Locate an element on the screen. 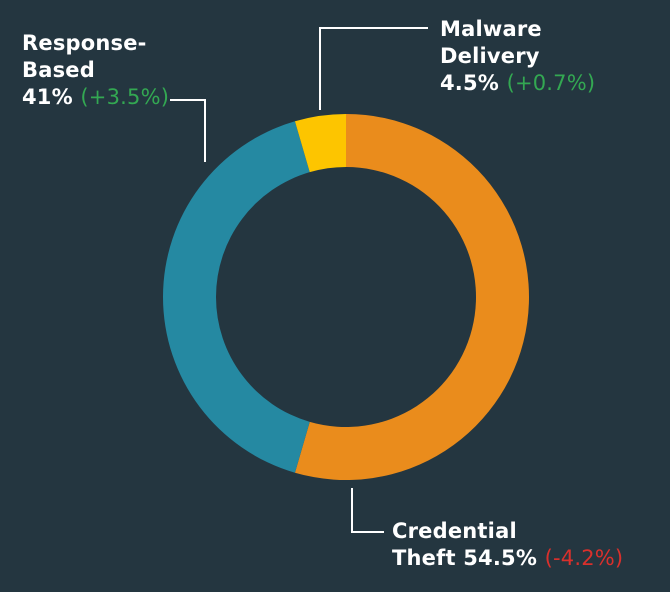  slice-value-row: 4.5% (+0.7%) is located at coordinates (517, 83).